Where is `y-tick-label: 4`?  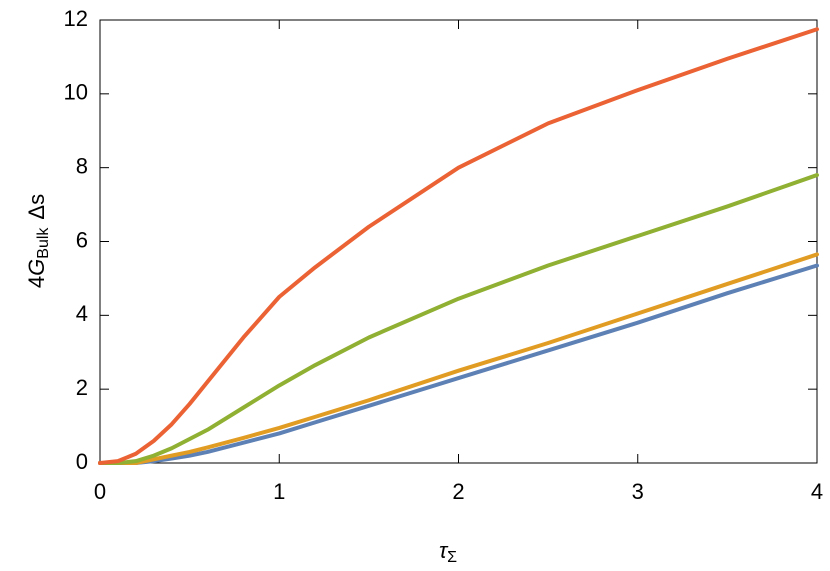
y-tick-label: 4 is located at coordinates (82, 313).